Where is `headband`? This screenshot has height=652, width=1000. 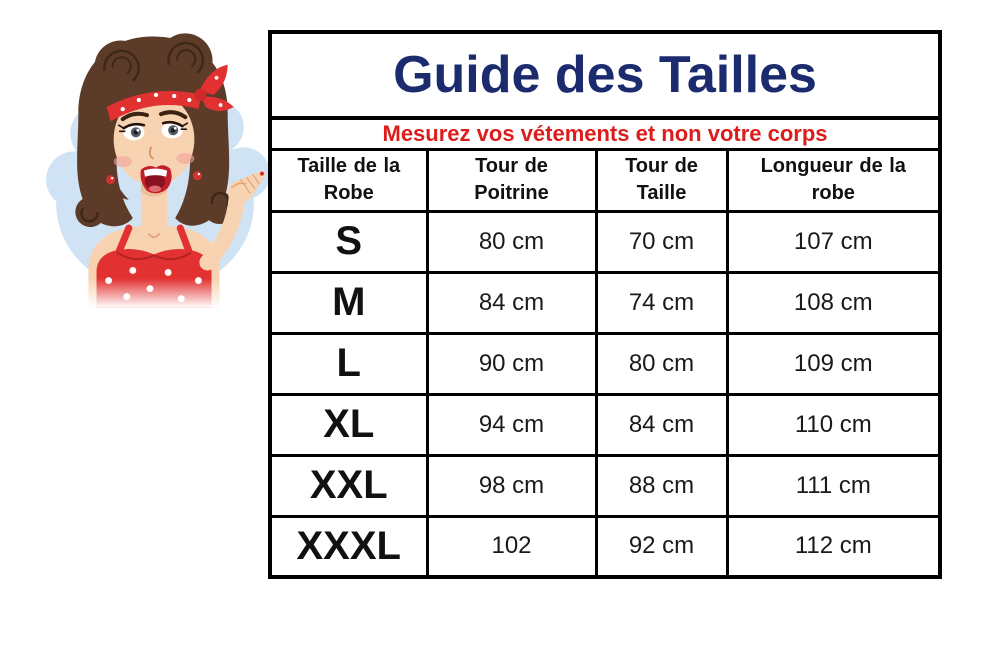 headband is located at coordinates (170, 93).